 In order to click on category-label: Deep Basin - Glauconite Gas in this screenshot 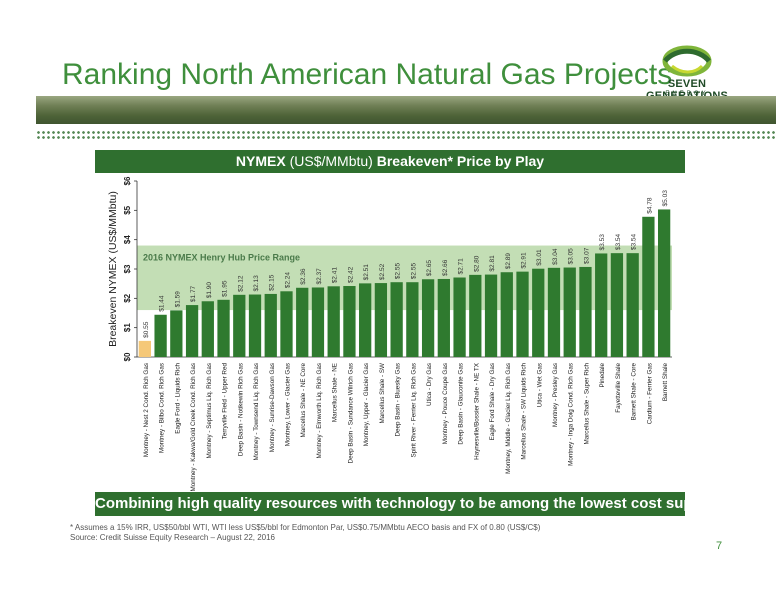, I will do `click(461, 404)`.